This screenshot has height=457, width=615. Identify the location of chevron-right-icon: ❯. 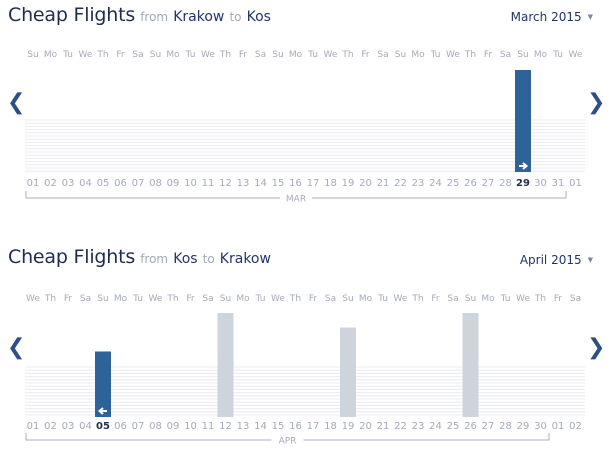
(596, 347).